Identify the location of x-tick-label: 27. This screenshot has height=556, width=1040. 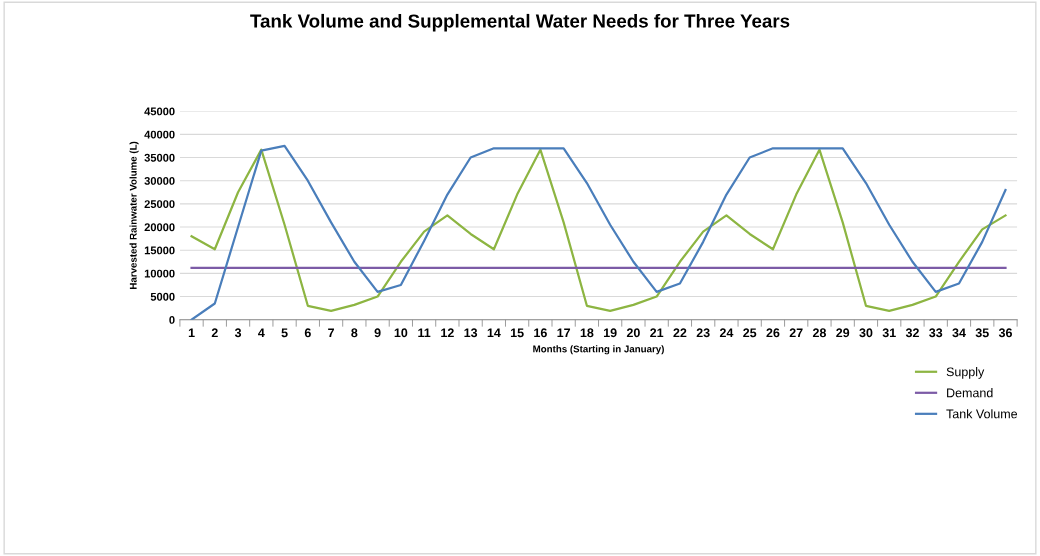
(796, 333).